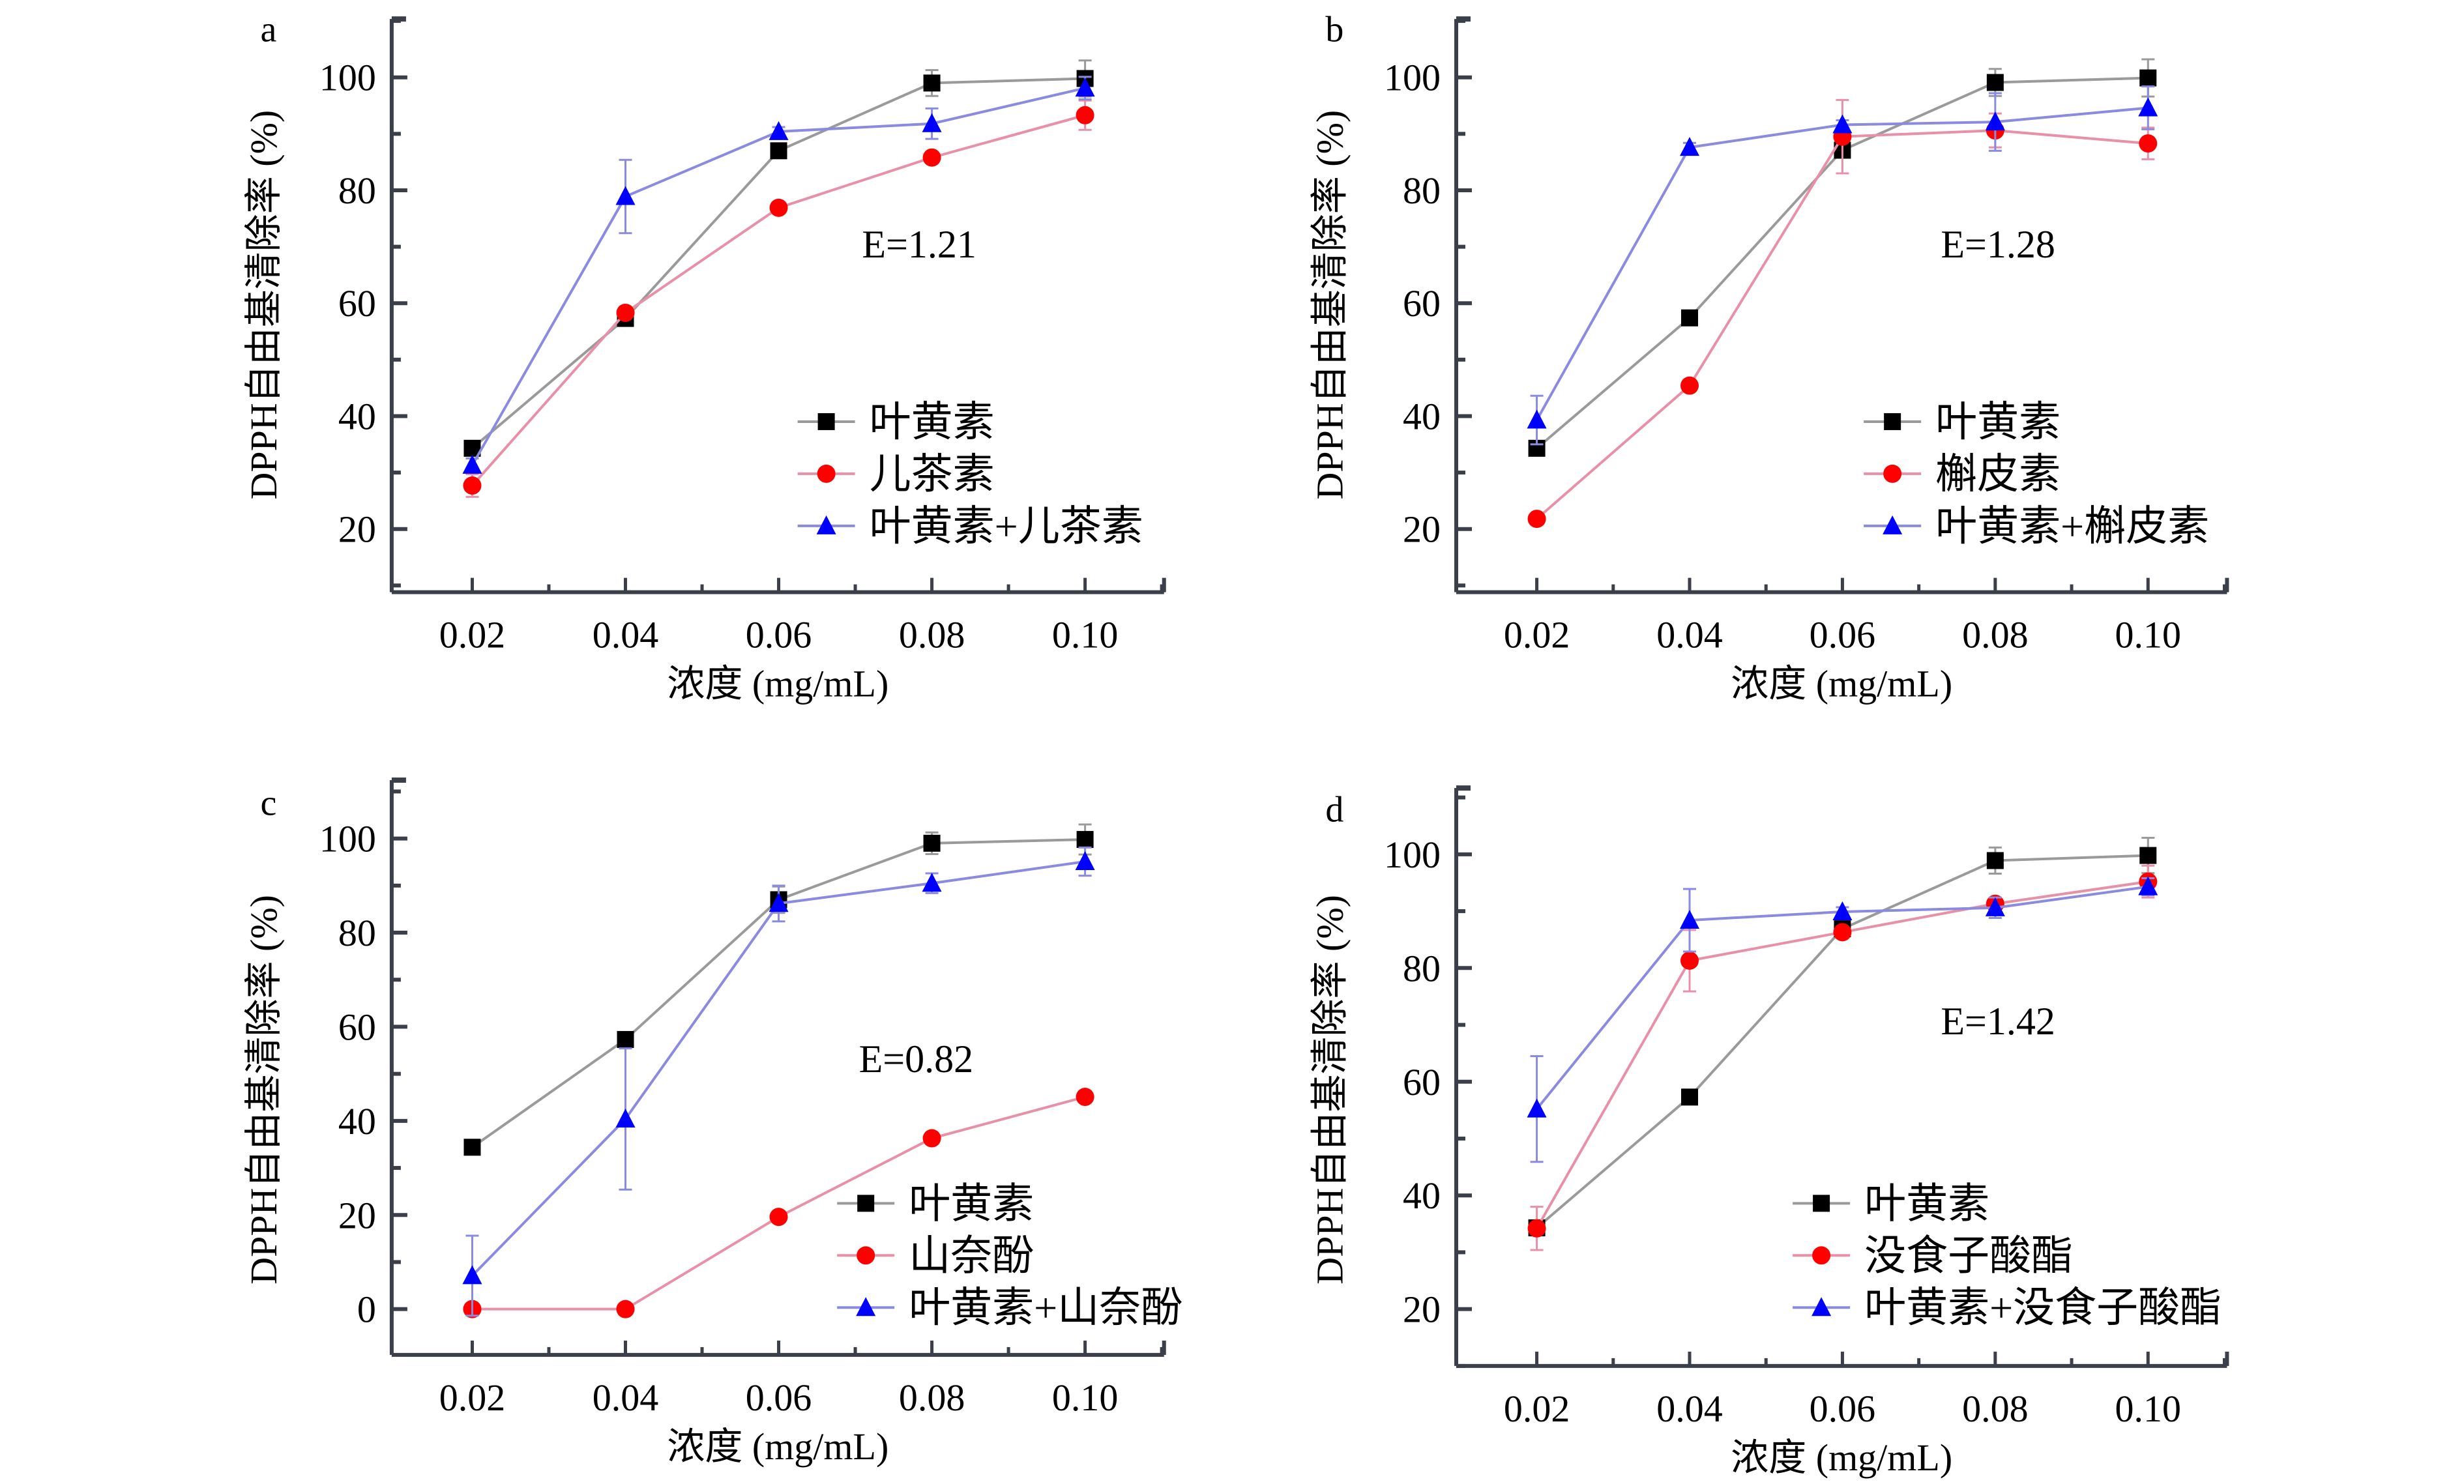 This screenshot has height=1484, width=2464. Describe the element at coordinates (1422, 1309) in the screenshot. I see `y-tick-label: 20` at that location.